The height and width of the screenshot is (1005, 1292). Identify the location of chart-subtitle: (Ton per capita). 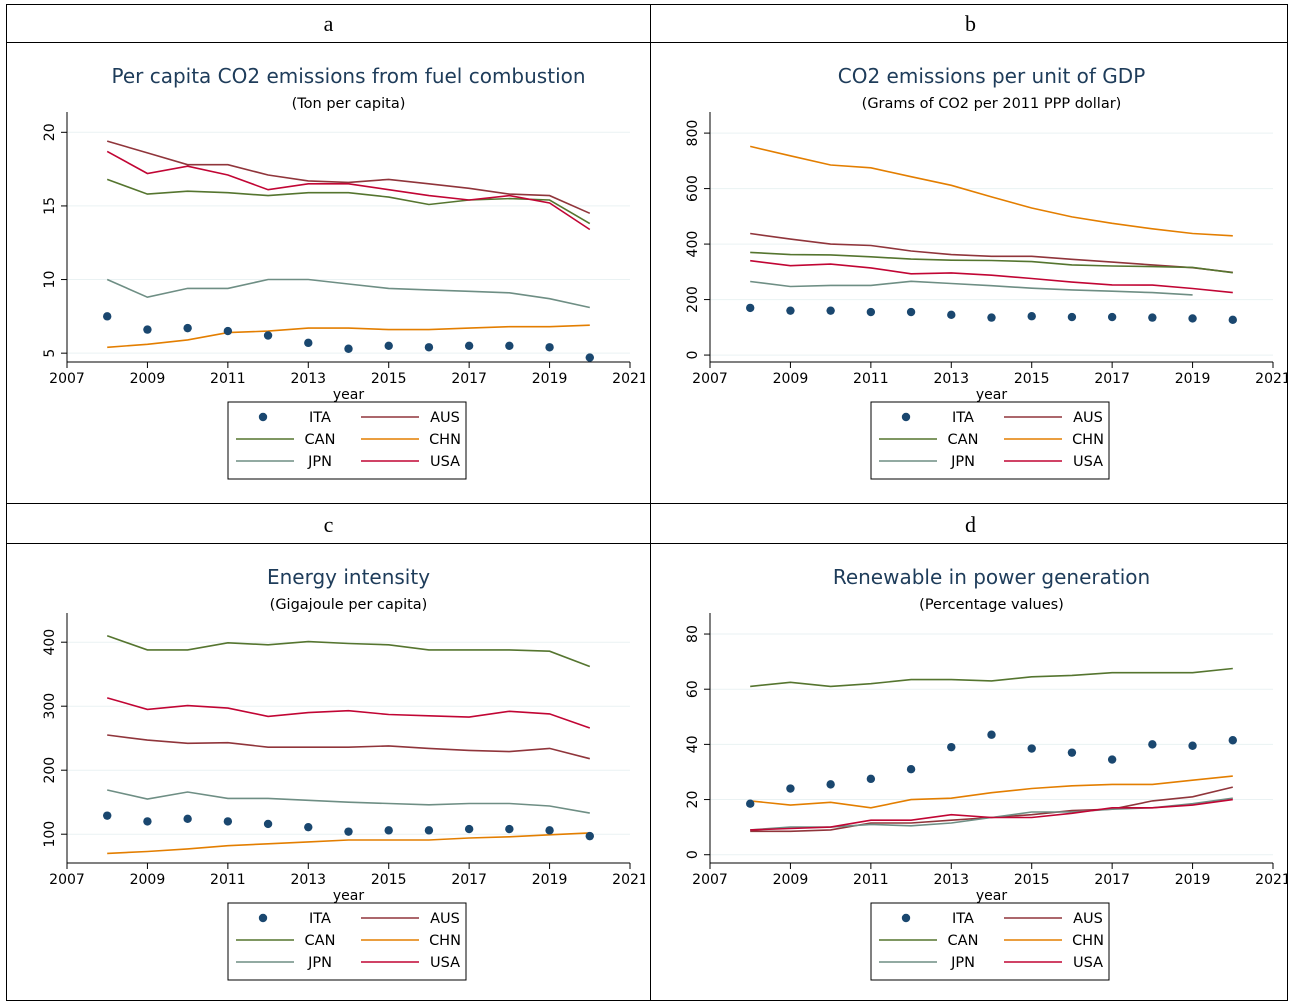
(349, 104).